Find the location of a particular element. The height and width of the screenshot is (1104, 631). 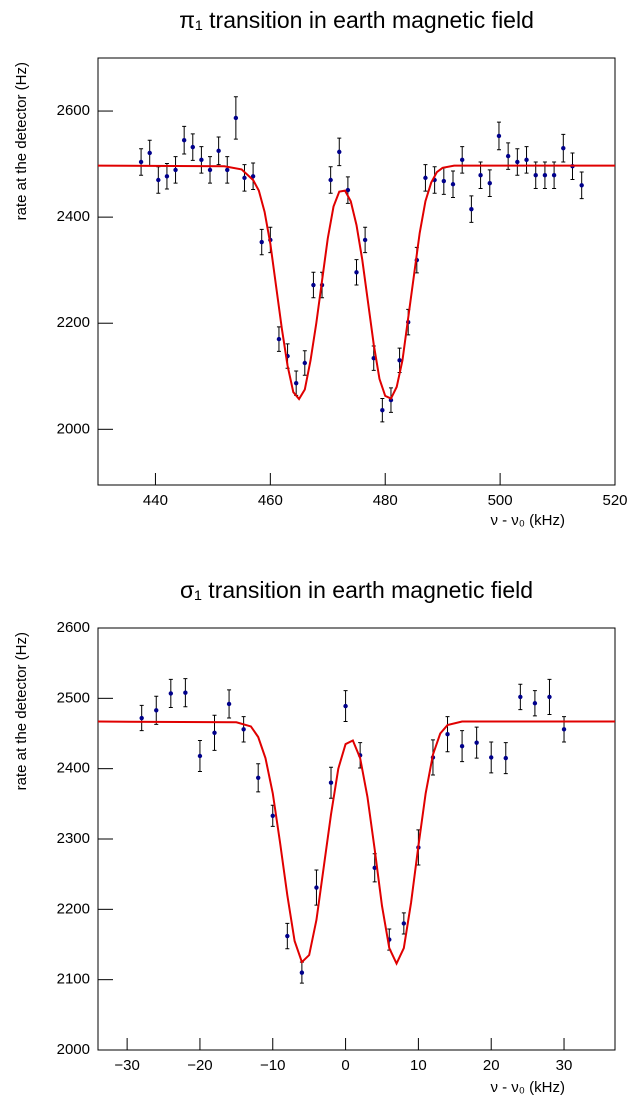

x-tick-label: 520 is located at coordinates (614, 500).